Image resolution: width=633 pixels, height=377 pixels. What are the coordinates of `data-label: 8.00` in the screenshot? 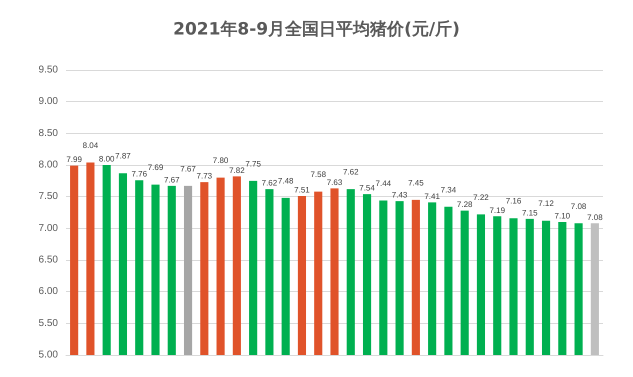 It's located at (107, 159).